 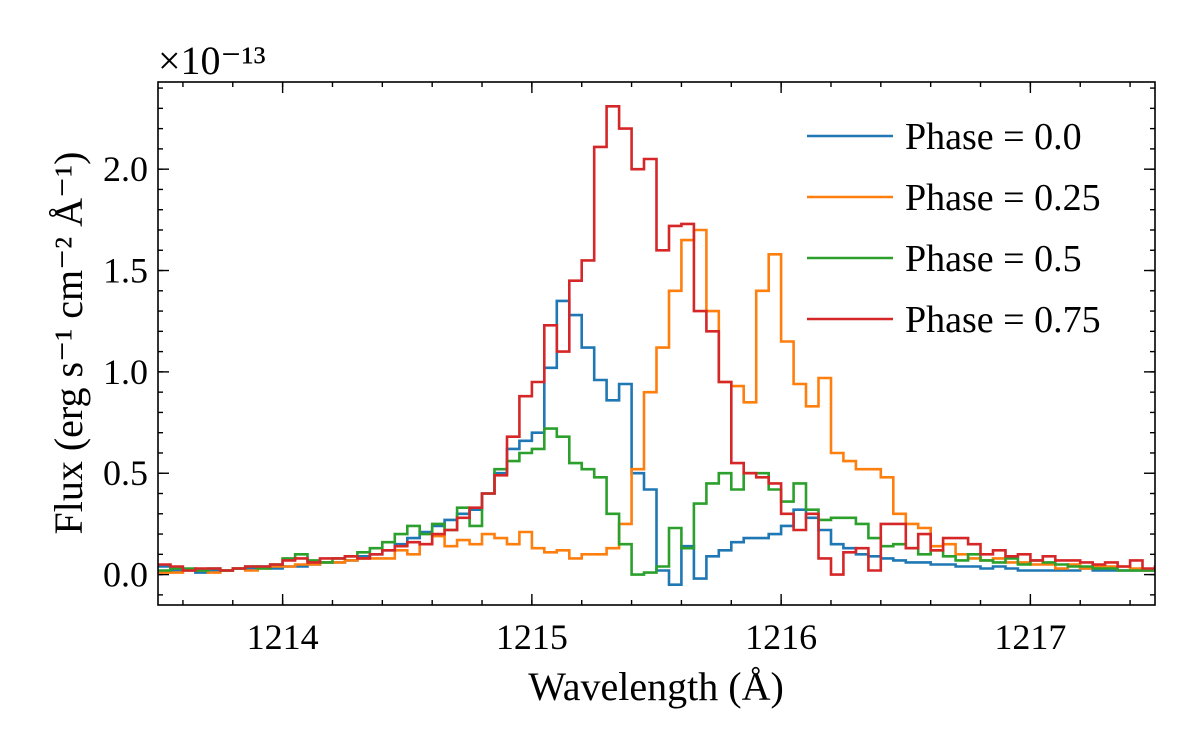 What do you see at coordinates (68, 343) in the screenshot?
I see `y-axis-label: Flux (erg s⁻¹ cm⁻² Å⁻¹)` at bounding box center [68, 343].